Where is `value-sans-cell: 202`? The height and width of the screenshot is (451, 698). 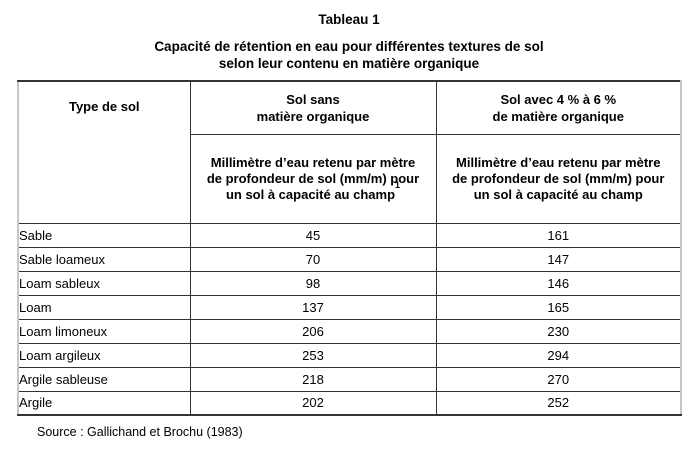 value-sans-cell: 202 is located at coordinates (313, 403).